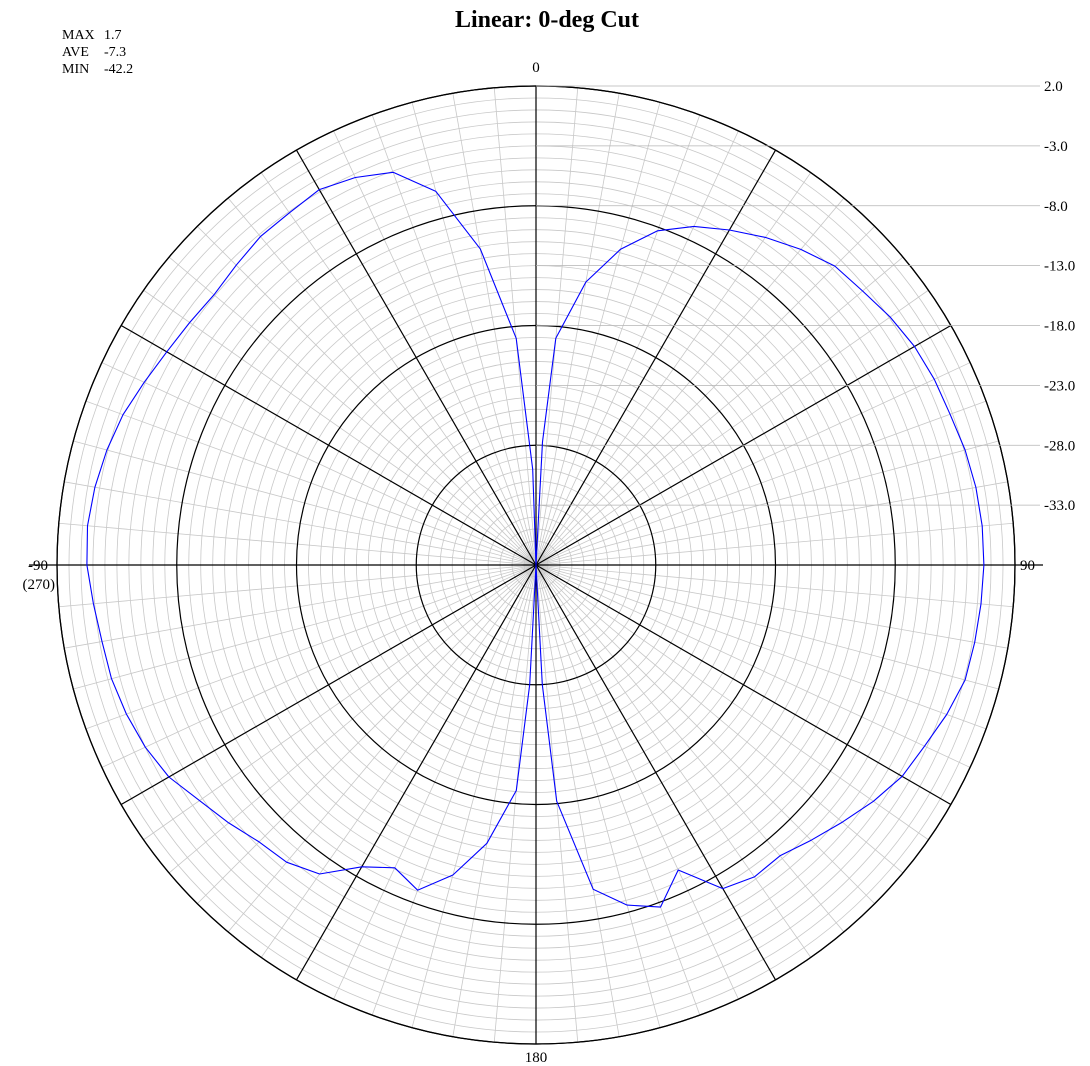 This screenshot has height=1066, width=1090. Describe the element at coordinates (1059, 446) in the screenshot. I see `radial-tick-label: -28.0` at that location.